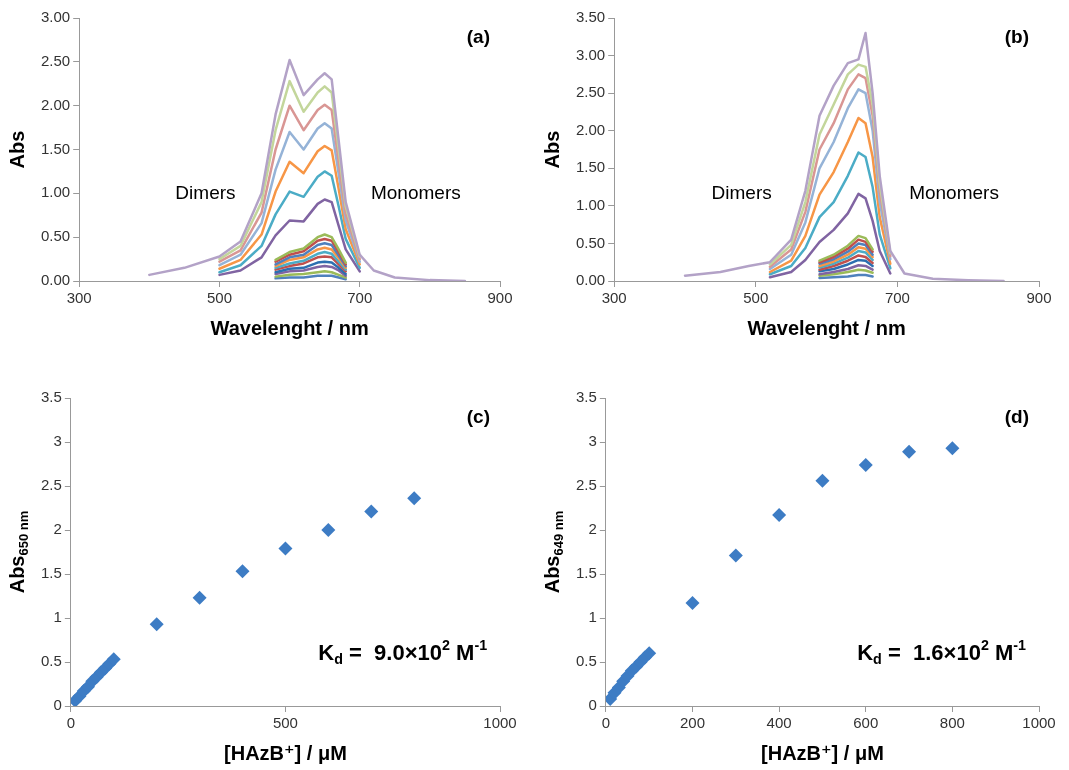  I want to click on chart-title: (b), so click(1017, 37).